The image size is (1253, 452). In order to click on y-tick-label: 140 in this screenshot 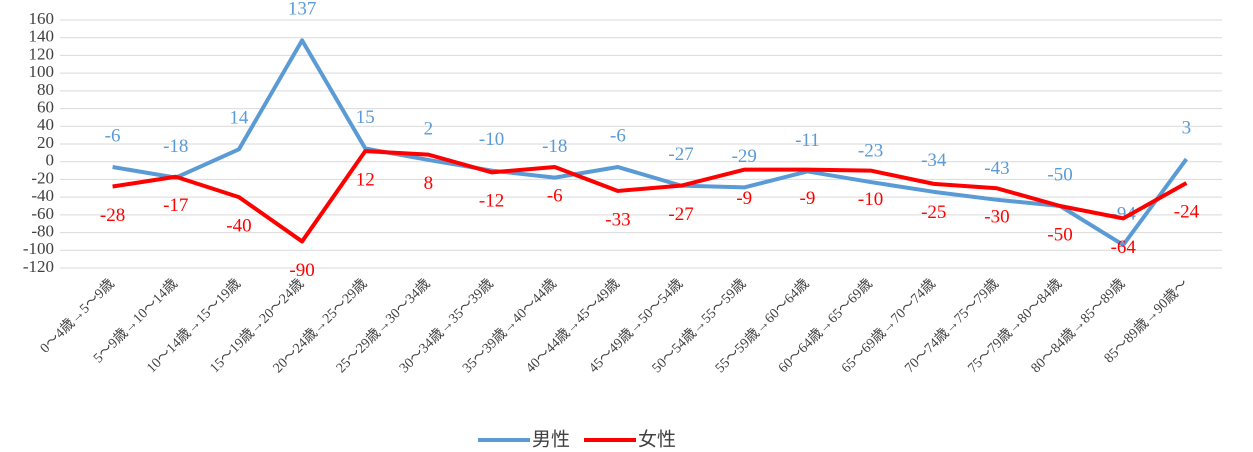, I will do `click(42, 36)`.